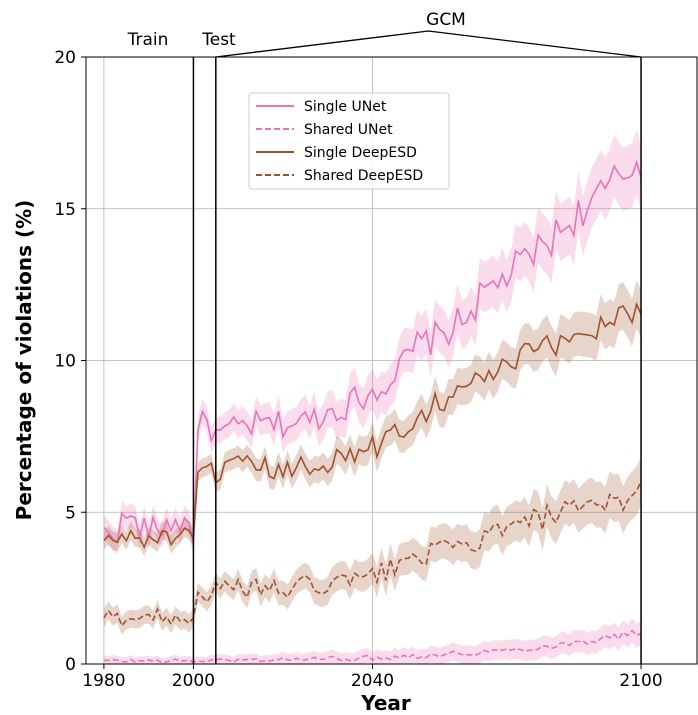  Describe the element at coordinates (360, 153) in the screenshot. I see `legend-label-single-deepesd: Single DeepESD` at that location.